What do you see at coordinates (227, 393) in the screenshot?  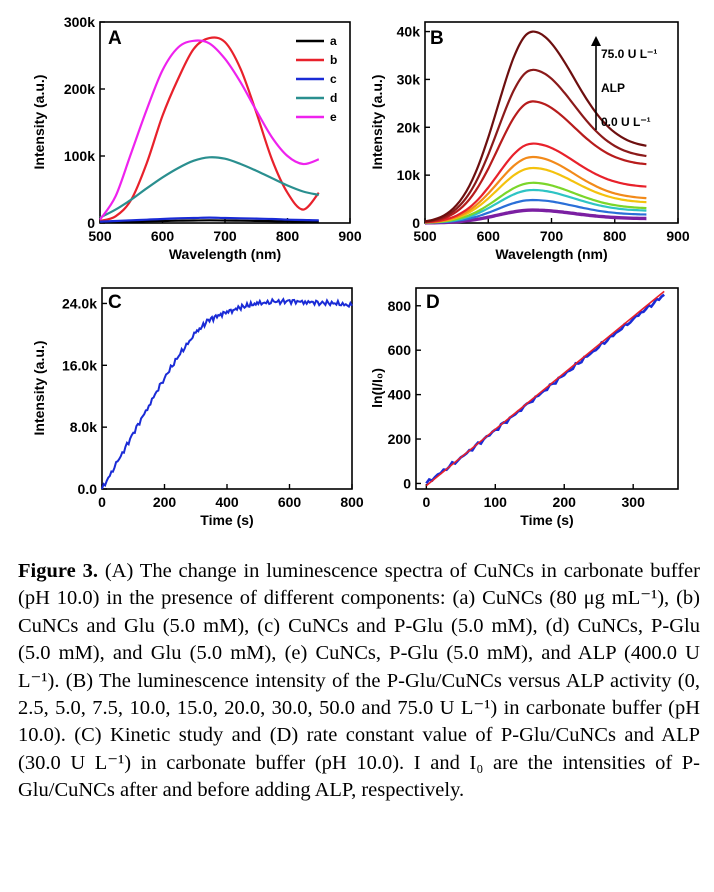 I see `kinetic-curve` at bounding box center [227, 393].